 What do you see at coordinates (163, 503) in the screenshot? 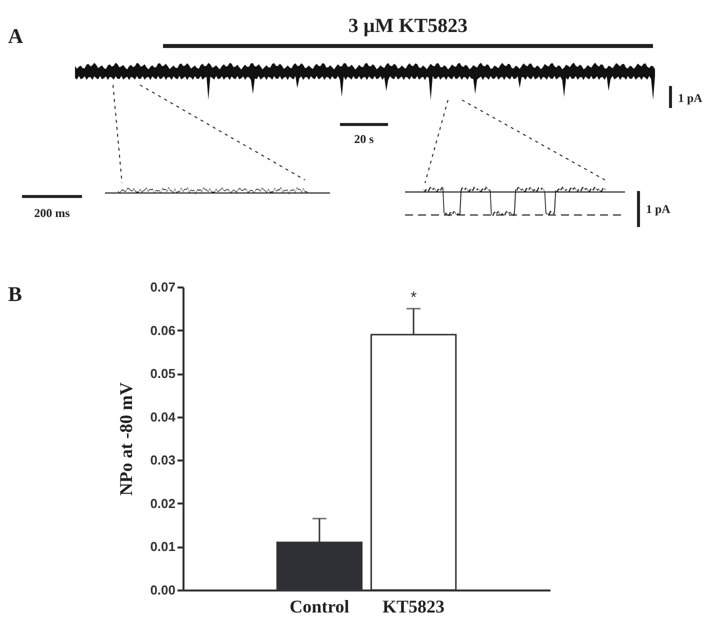
I see `y-tick-label: 0.02` at bounding box center [163, 503].